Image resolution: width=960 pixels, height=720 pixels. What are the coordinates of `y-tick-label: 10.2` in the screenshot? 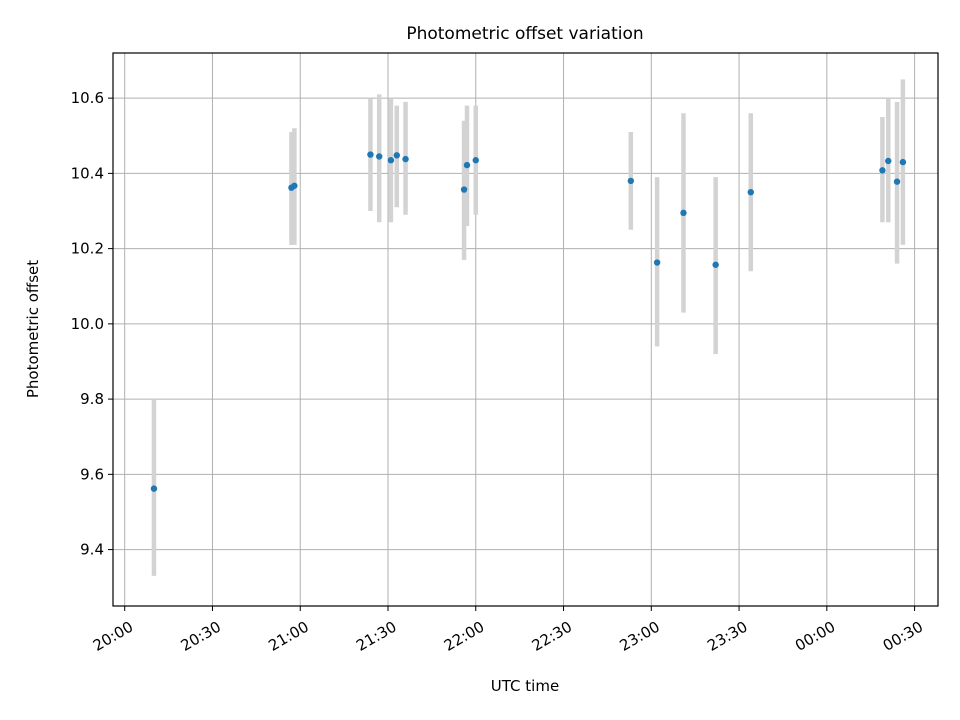 It's located at (87, 249).